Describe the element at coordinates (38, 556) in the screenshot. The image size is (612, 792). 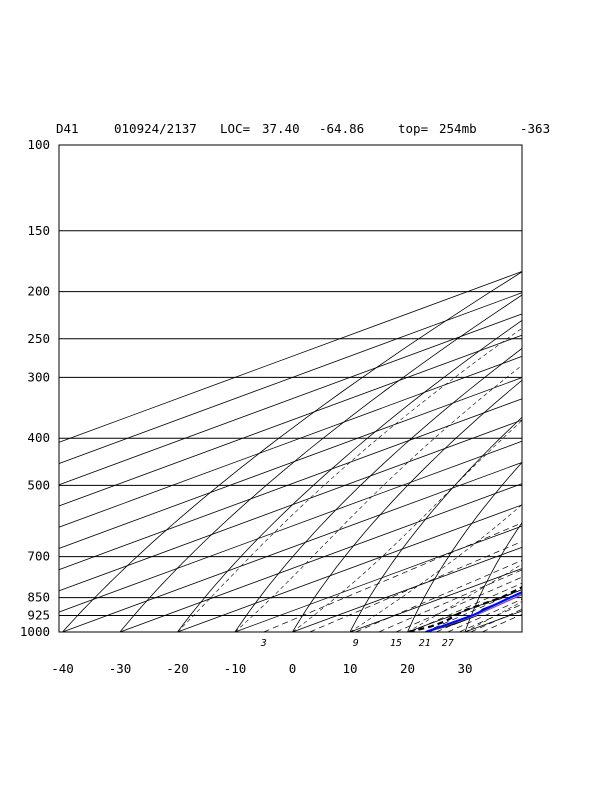
I see `pressure-tick-label: 700` at that location.